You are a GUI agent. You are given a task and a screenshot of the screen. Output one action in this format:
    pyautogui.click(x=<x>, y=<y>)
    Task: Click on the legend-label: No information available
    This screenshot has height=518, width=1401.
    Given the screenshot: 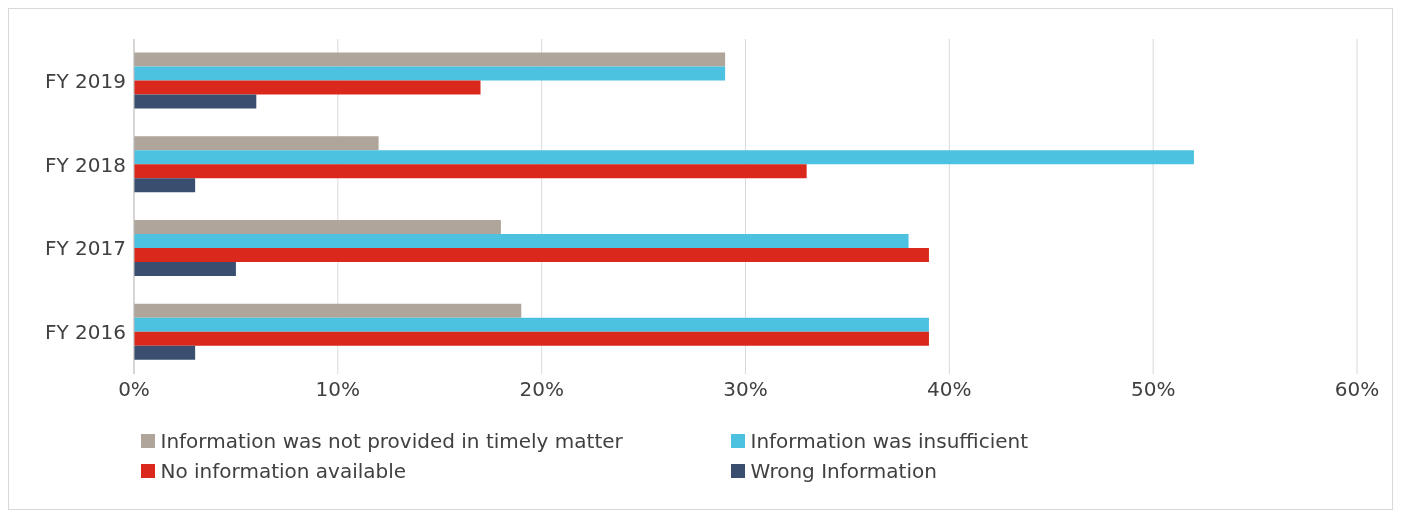 What is the action you would take?
    pyautogui.click(x=283, y=471)
    